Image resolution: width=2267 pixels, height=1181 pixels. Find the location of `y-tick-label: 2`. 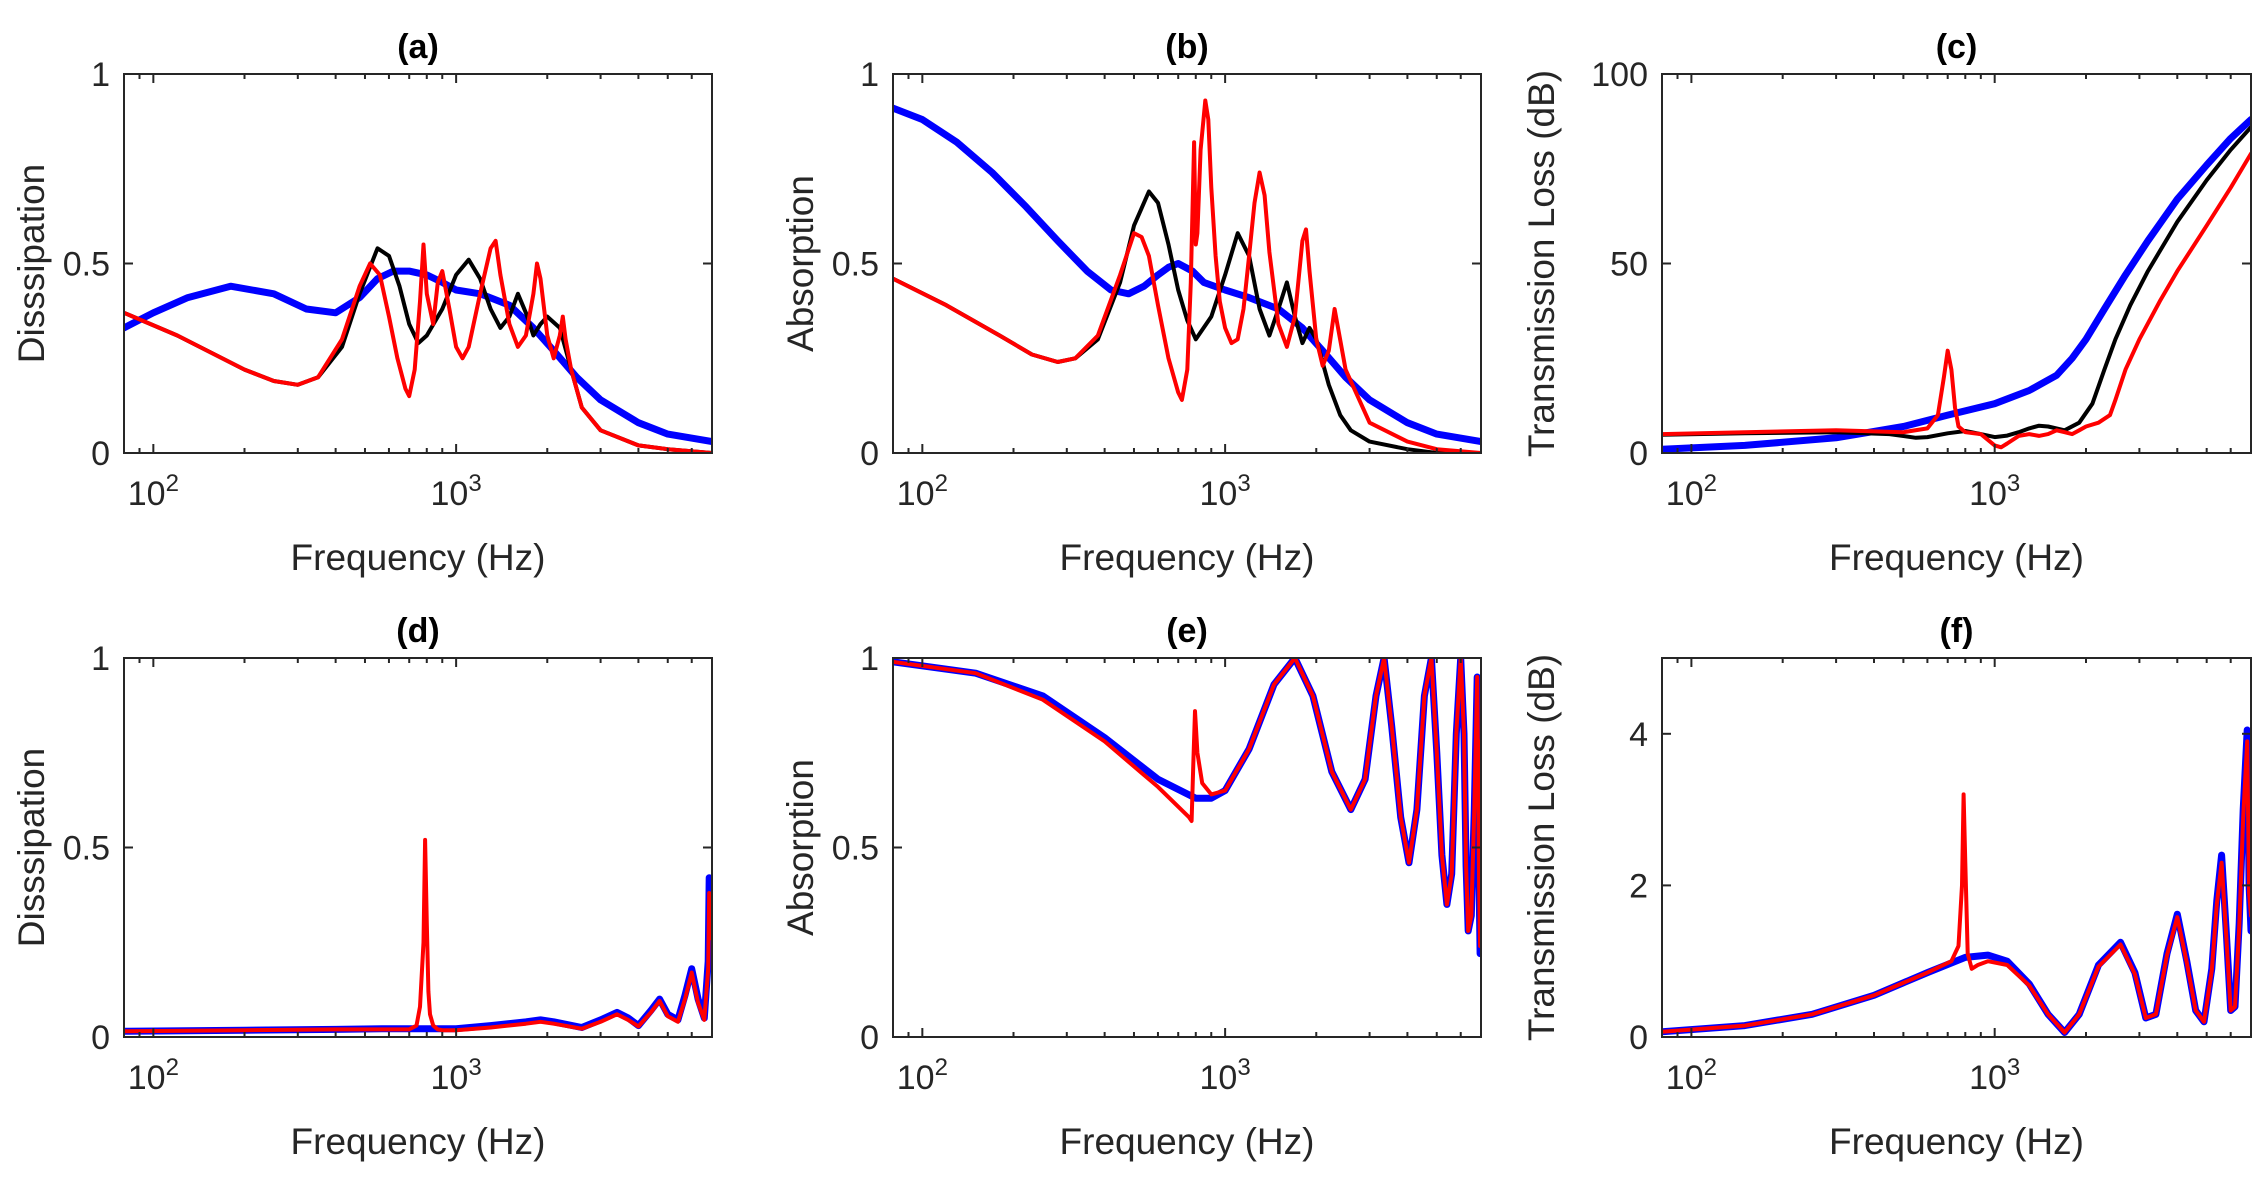

y-tick-label: 2 is located at coordinates (1638, 886).